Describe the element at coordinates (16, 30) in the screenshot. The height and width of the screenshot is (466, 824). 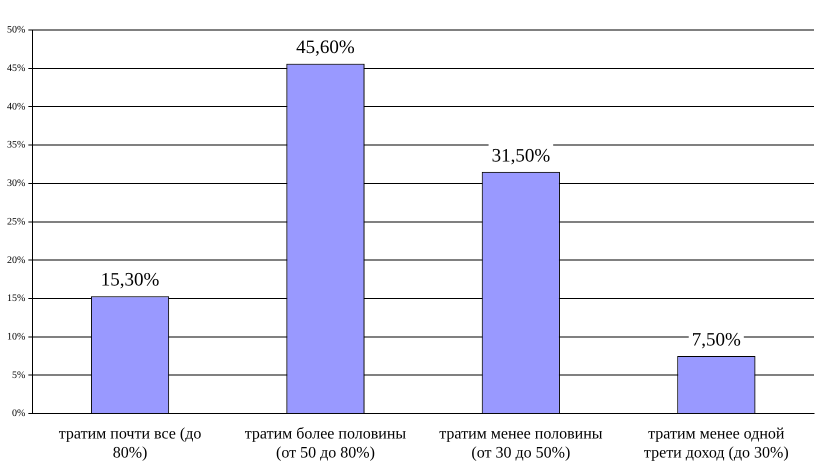
I see `y-tick-label: 50%` at that location.